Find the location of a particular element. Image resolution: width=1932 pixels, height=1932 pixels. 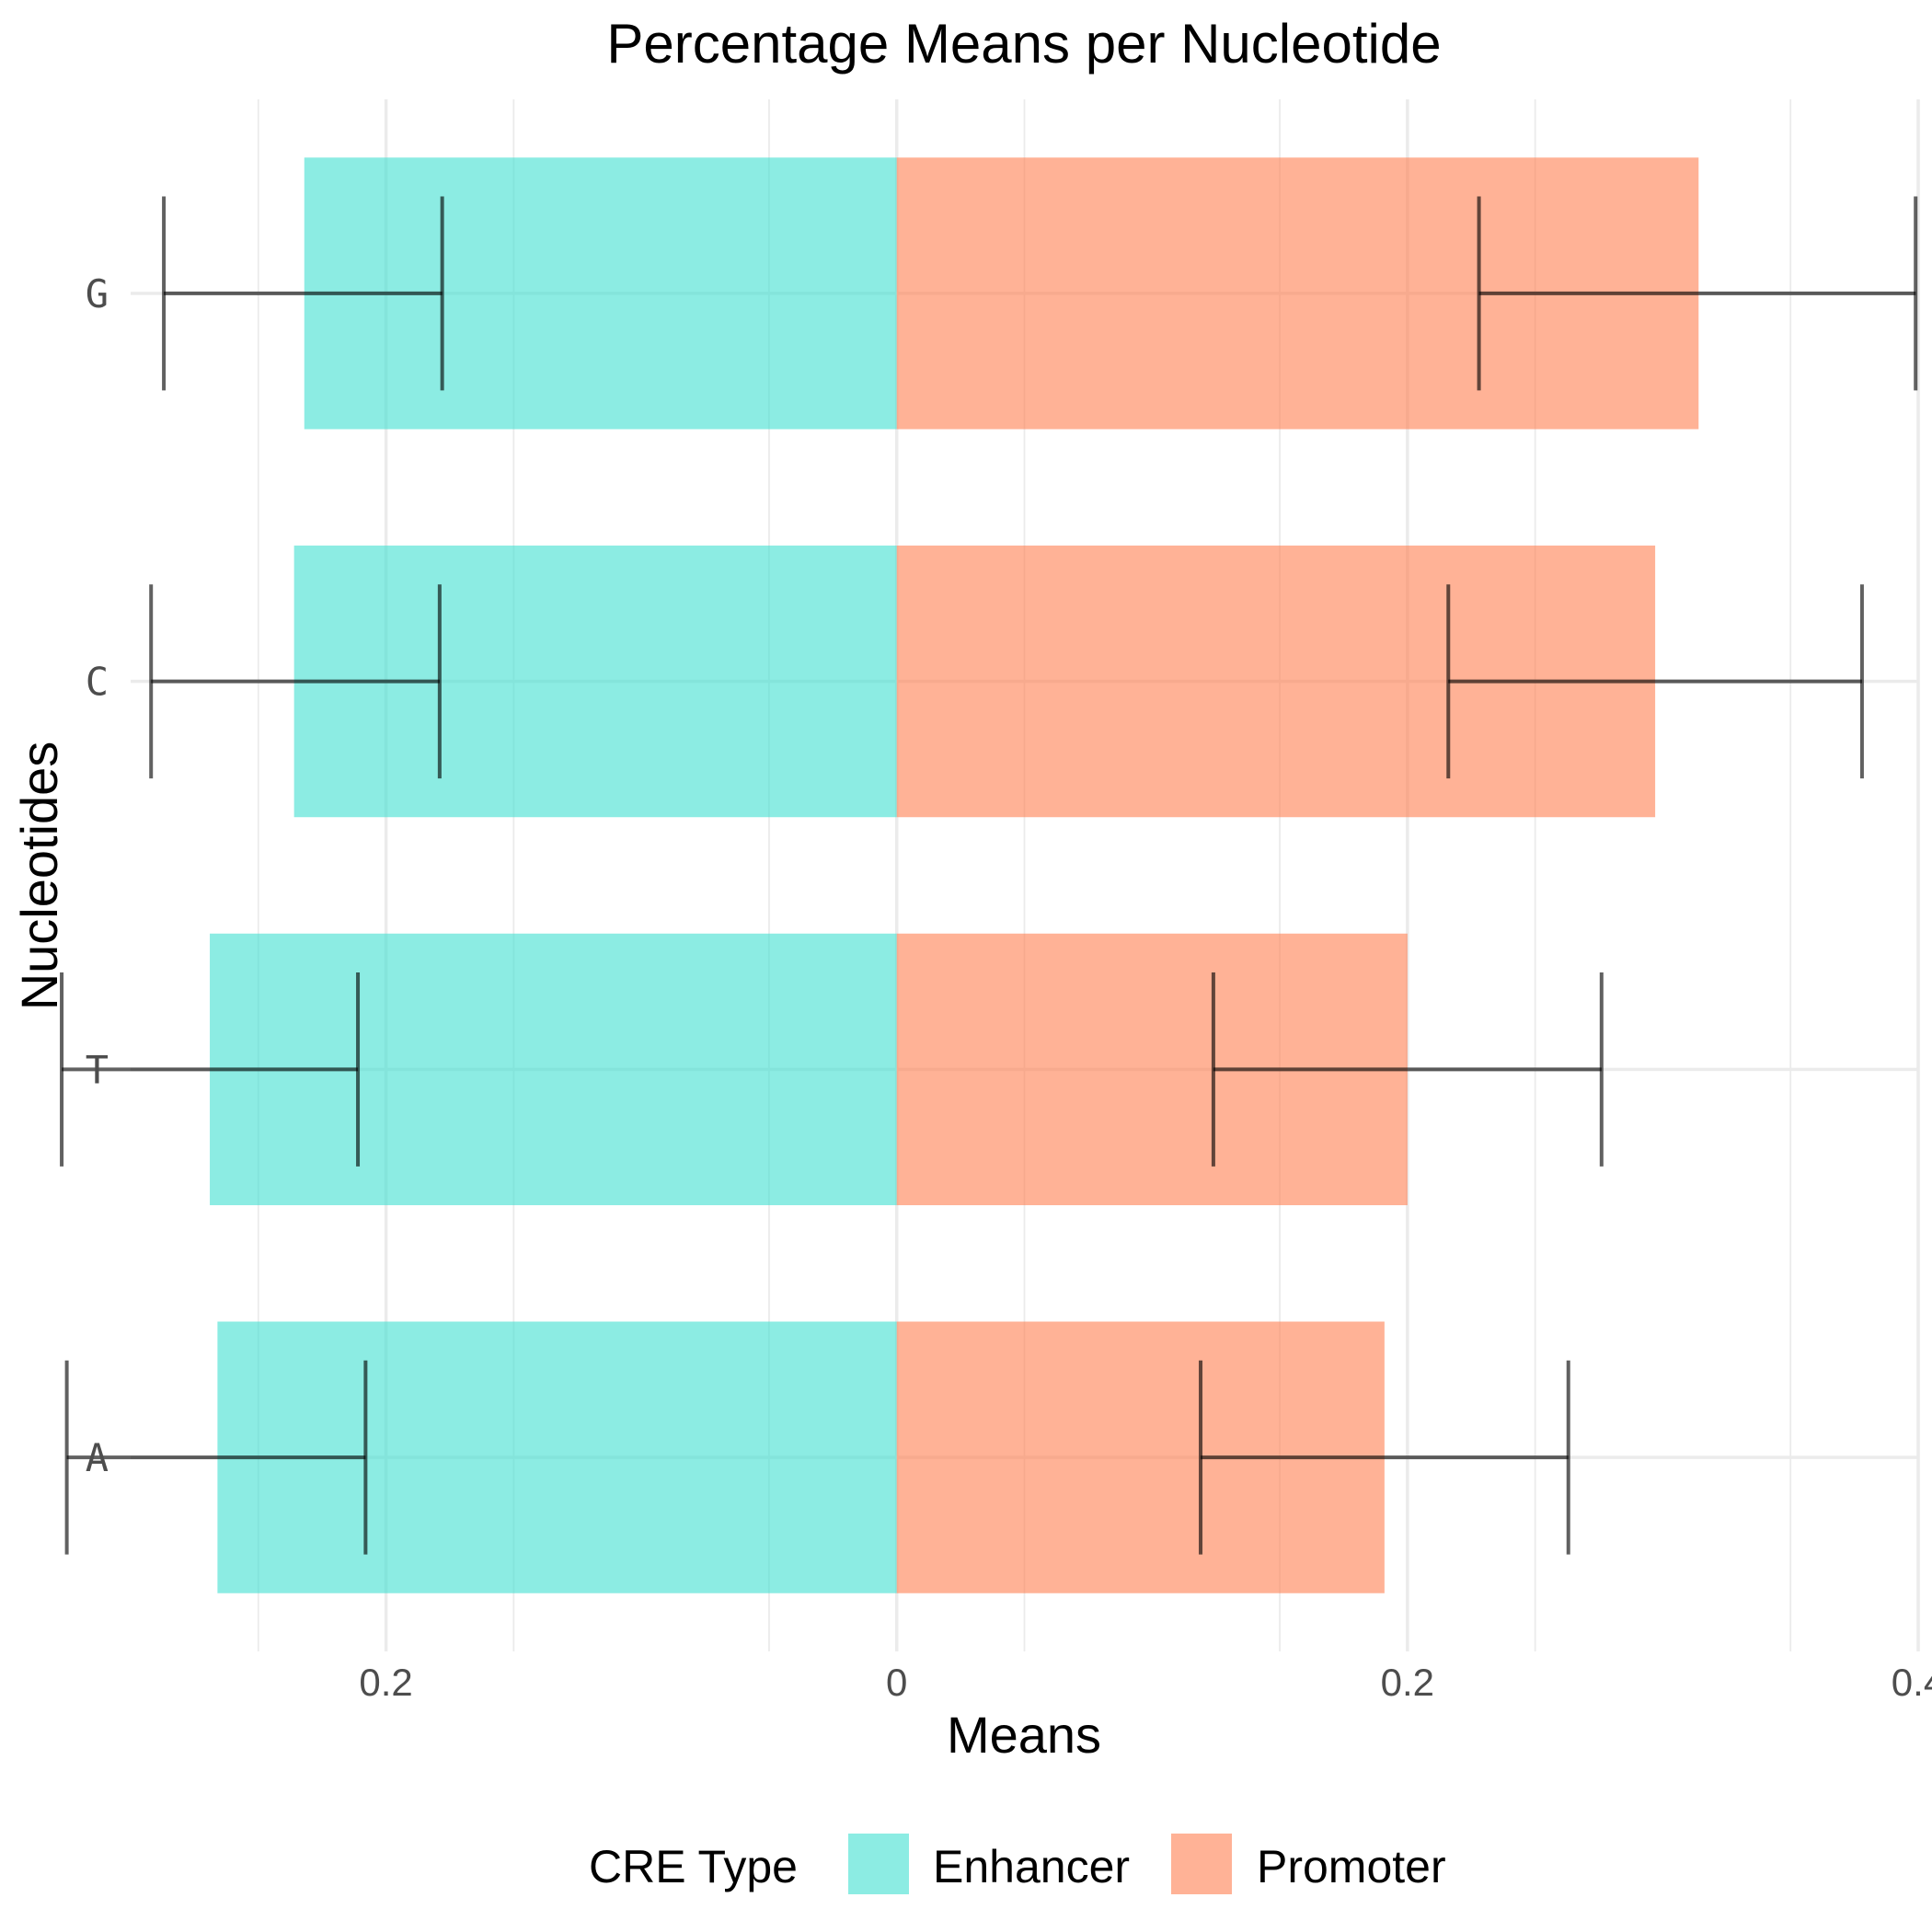

chart-title: Percentage Means per Nucleotide is located at coordinates (1023, 44).